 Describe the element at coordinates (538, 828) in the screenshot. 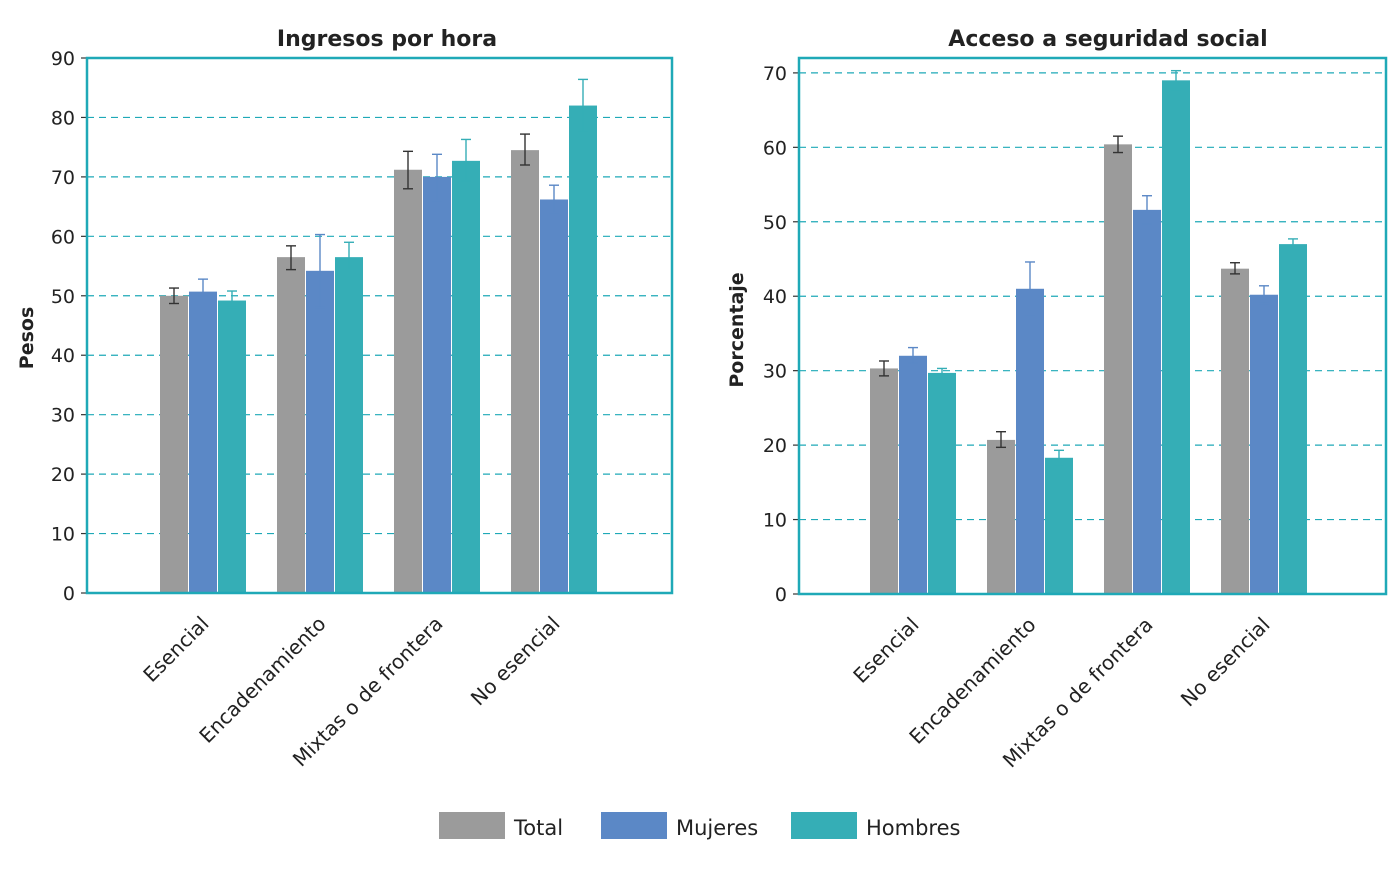

I see `legend-label-total: Total` at that location.